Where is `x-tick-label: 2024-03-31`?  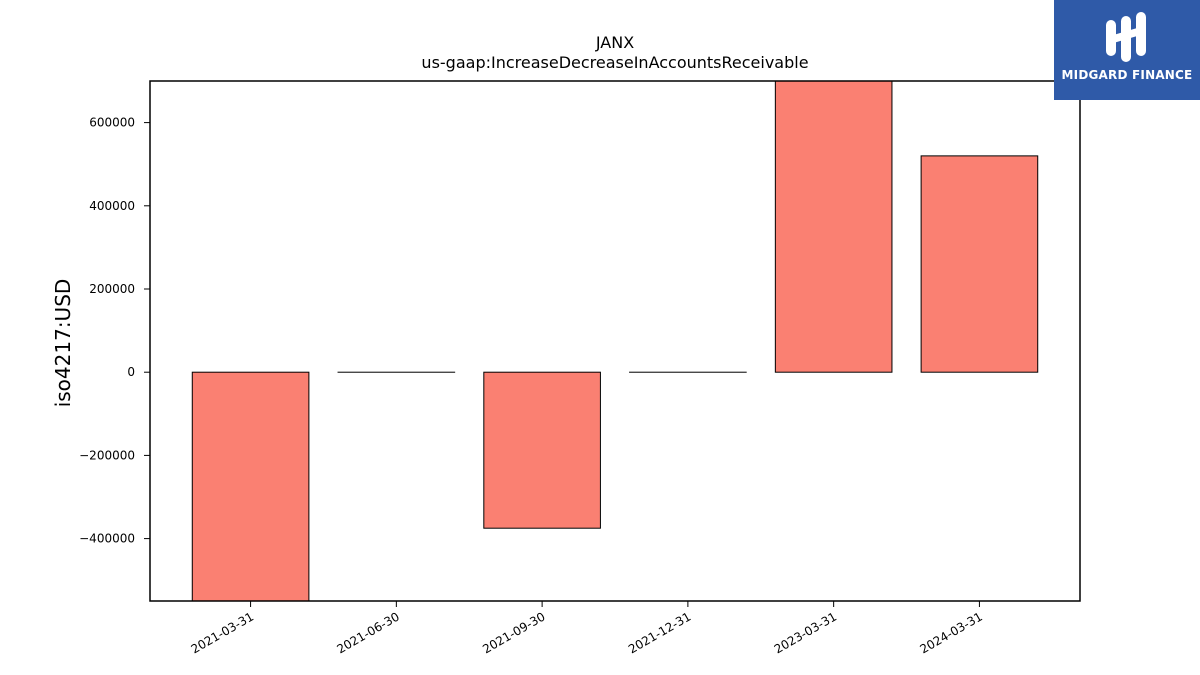
x-tick-label: 2024-03-31 is located at coordinates (951, 632).